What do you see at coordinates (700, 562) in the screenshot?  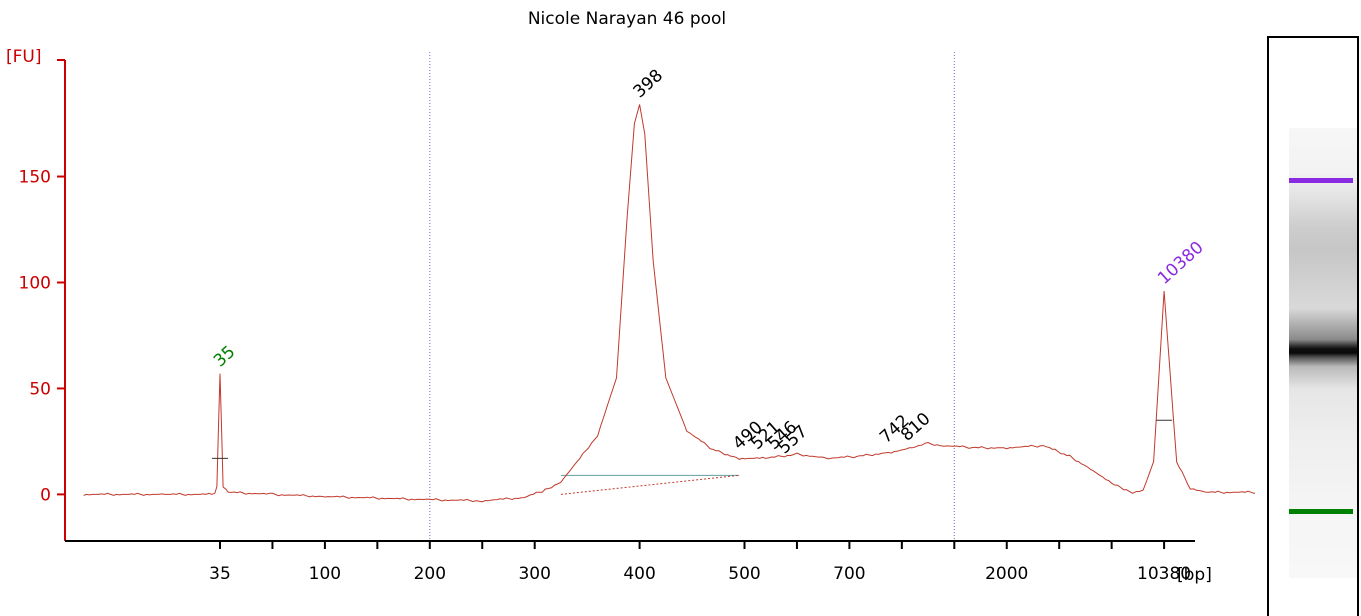 I see `x-axis-ticks: 35 100 200 300 400 500 700 2000 10380` at bounding box center [700, 562].